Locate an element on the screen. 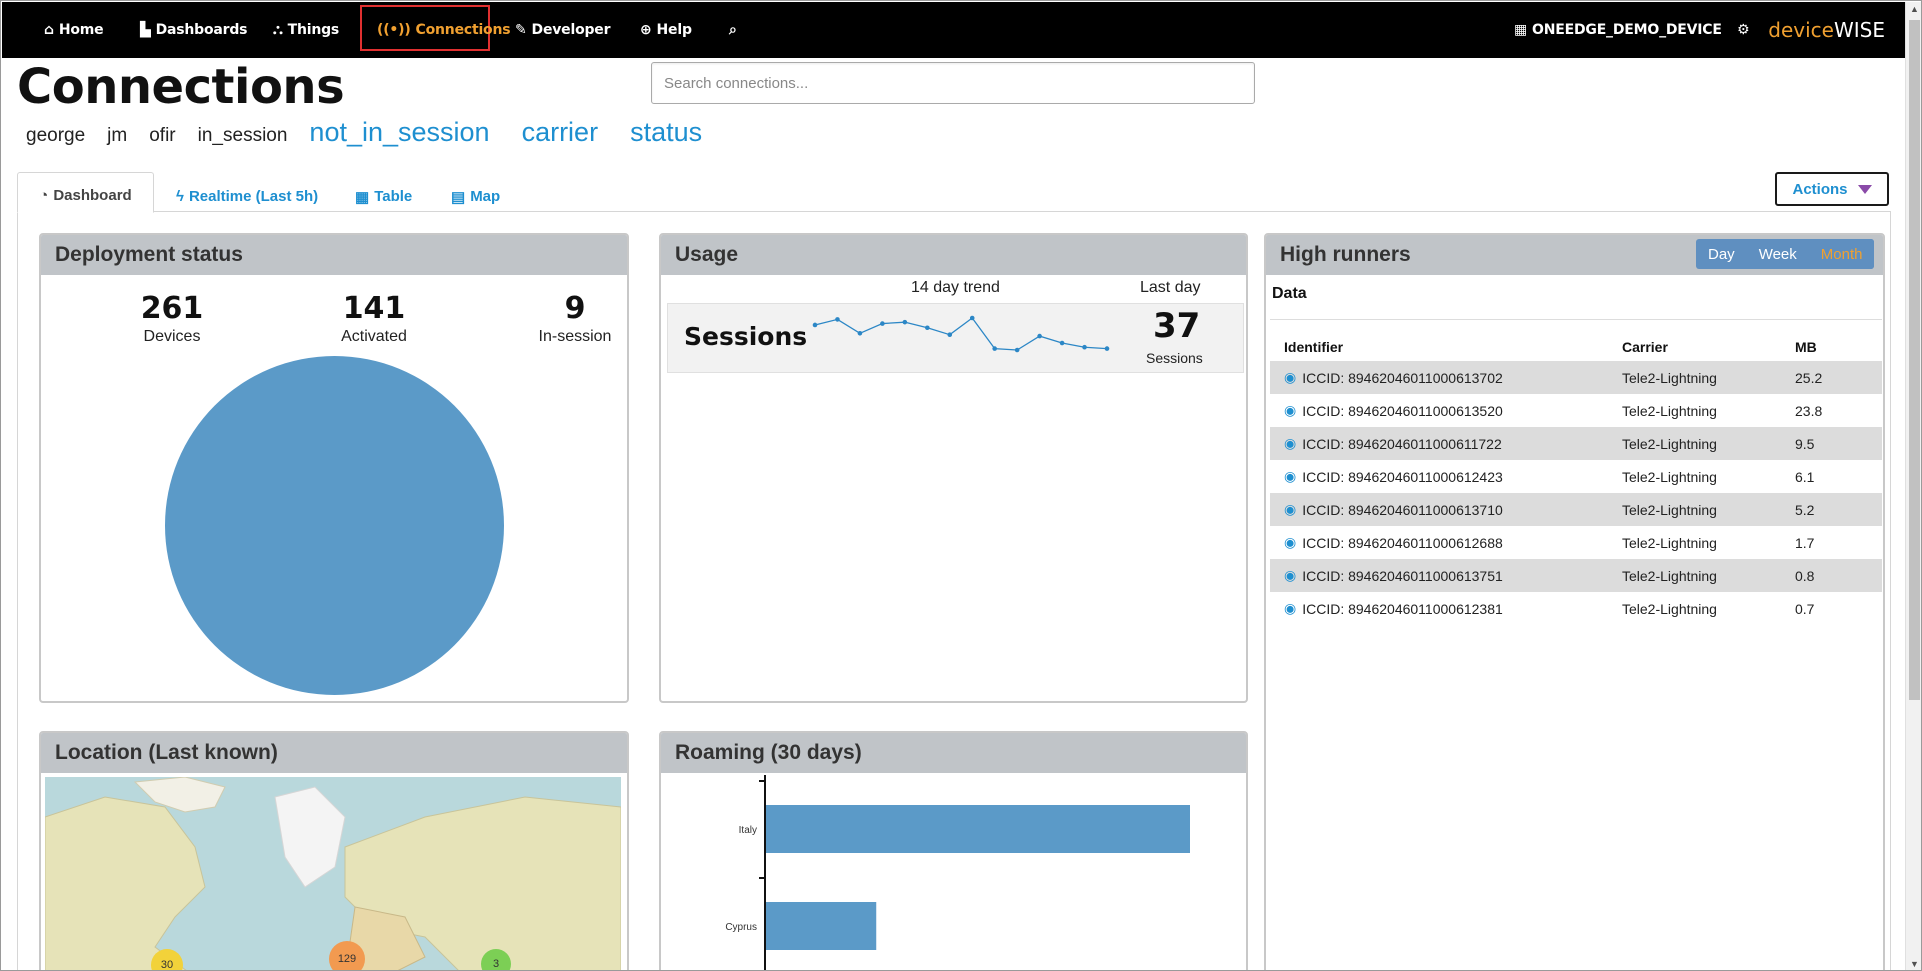  filter-jm: jm is located at coordinates (117, 135).